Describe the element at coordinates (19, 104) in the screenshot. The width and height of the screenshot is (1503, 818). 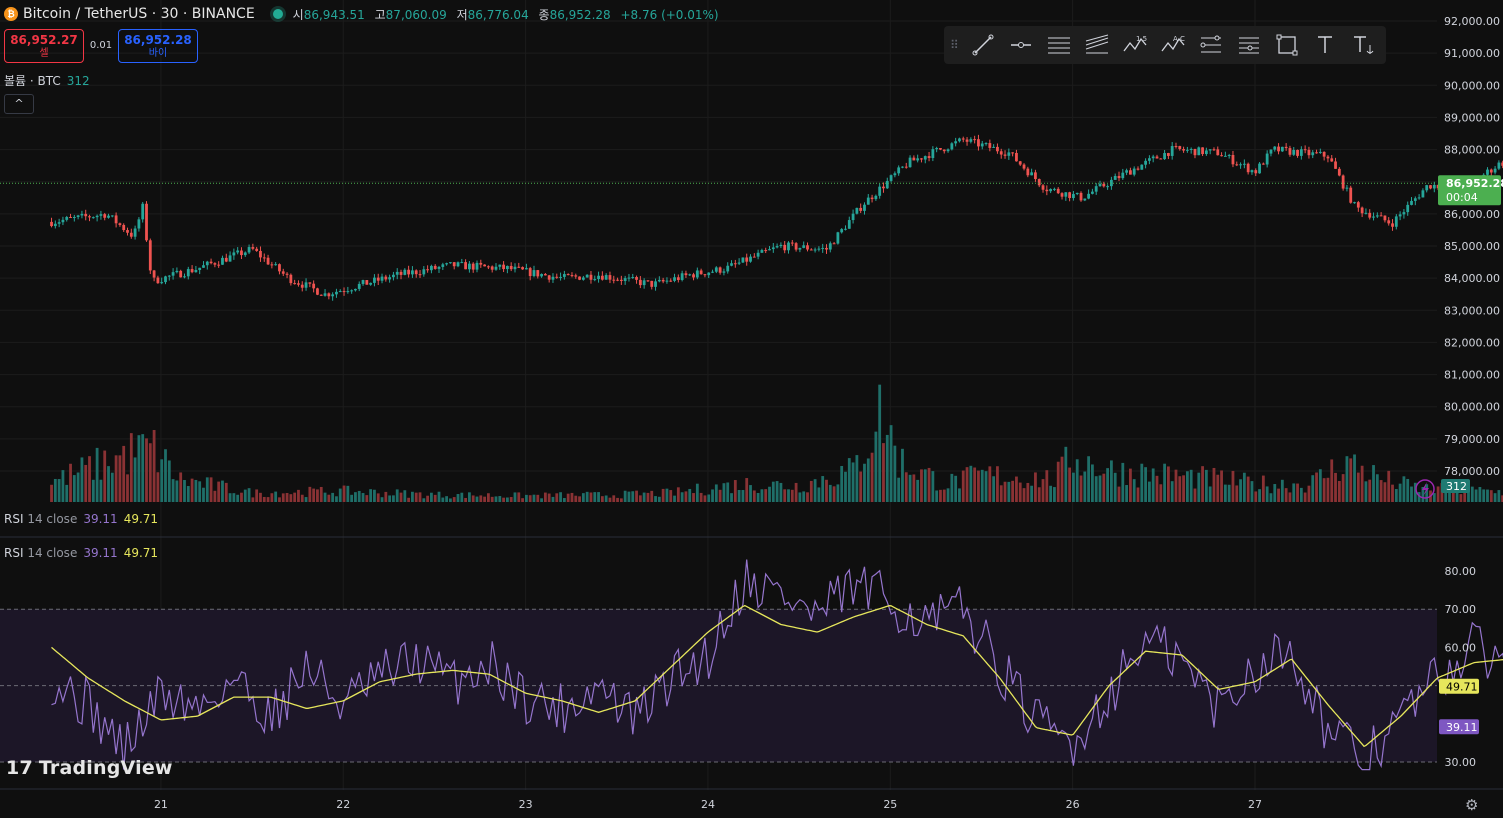
I see `collapse-legend-button: ^` at that location.